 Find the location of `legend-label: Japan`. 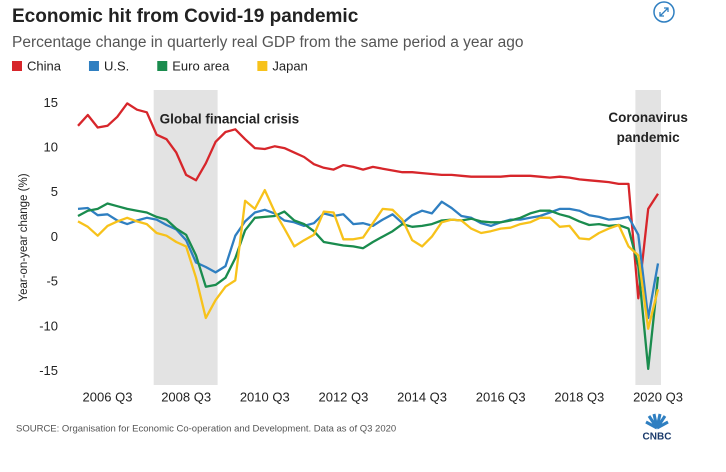

legend-label: Japan is located at coordinates (289, 65).